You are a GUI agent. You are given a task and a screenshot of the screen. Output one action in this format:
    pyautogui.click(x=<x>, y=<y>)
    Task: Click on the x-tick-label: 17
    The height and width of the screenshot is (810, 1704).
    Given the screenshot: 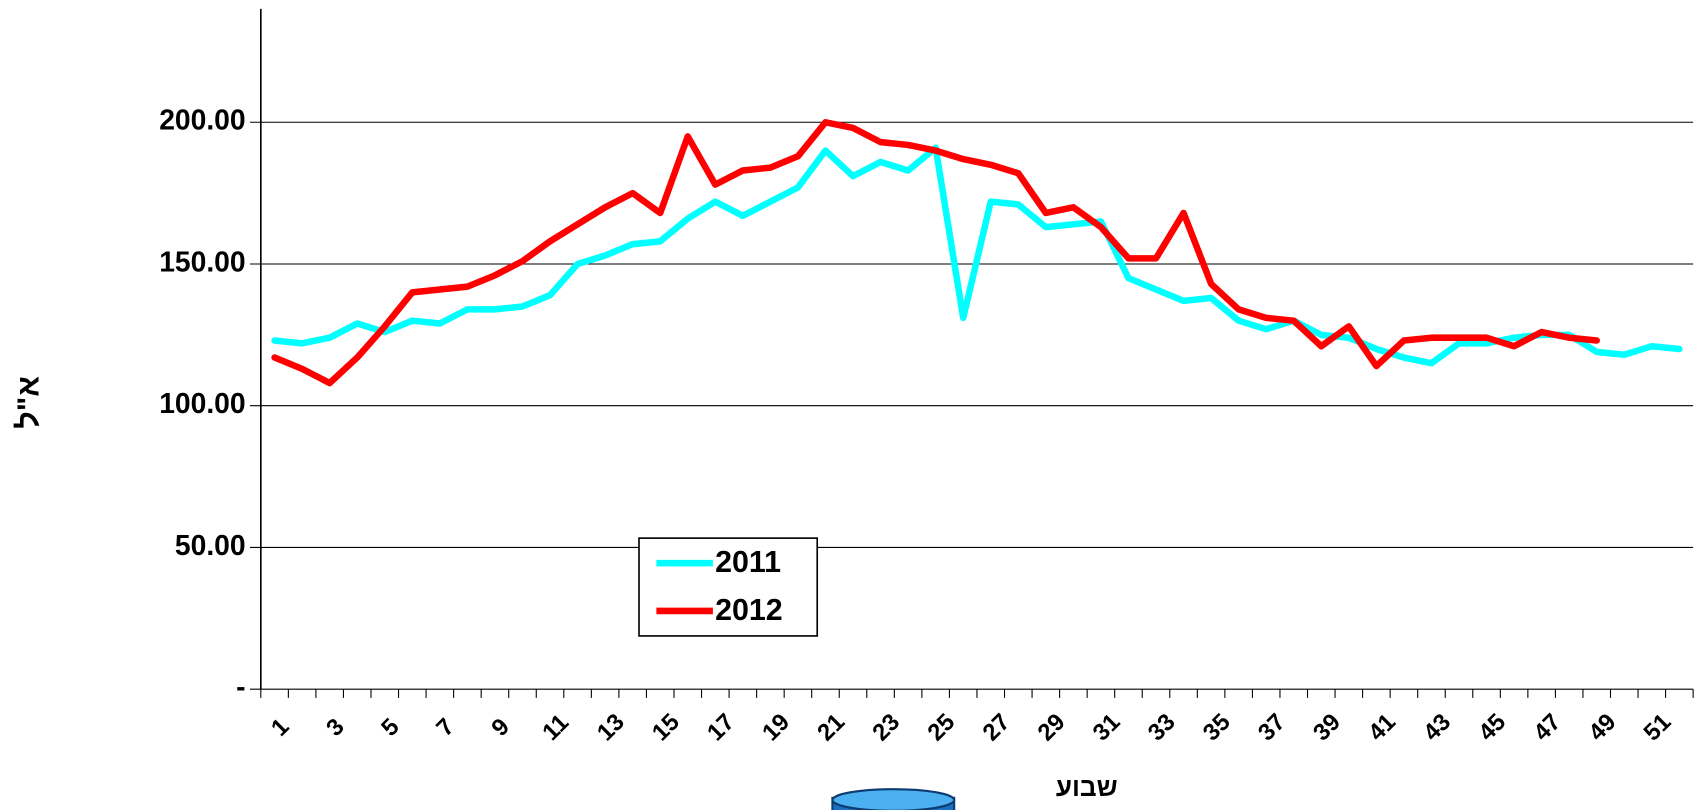 What is the action you would take?
    pyautogui.click(x=721, y=728)
    